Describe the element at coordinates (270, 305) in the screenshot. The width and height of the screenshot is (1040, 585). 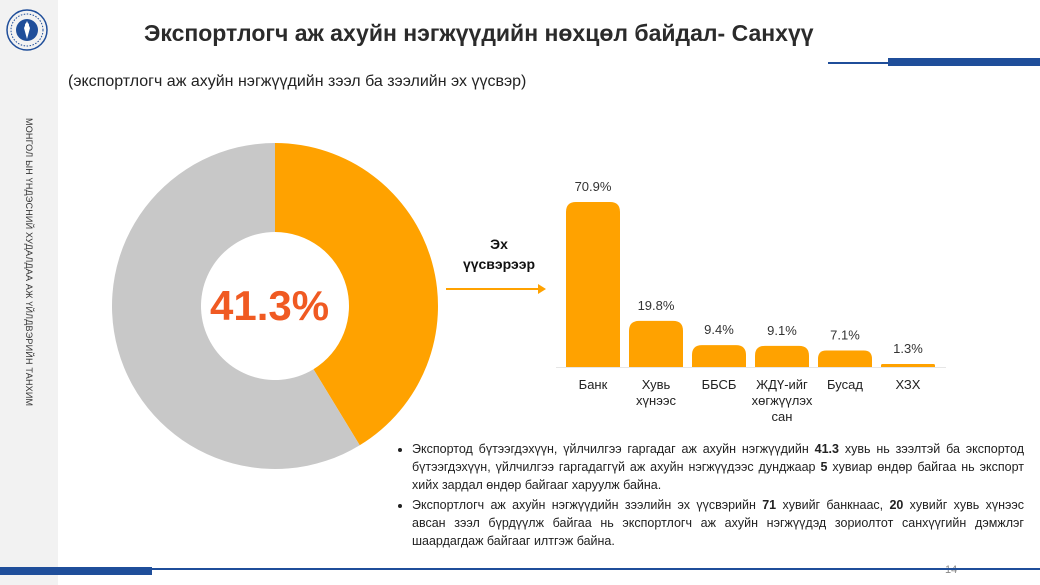
I see `donut-center-label: 41.3%` at that location.